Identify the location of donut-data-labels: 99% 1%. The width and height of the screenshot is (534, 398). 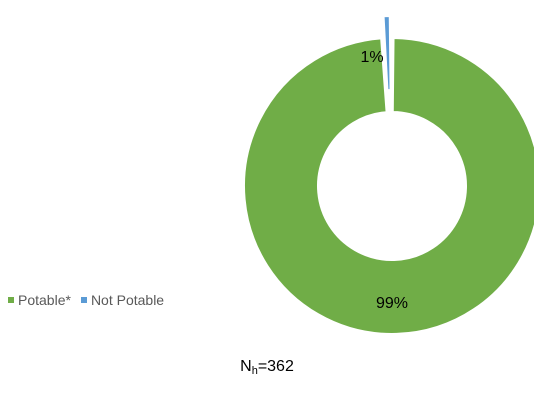
(384, 180).